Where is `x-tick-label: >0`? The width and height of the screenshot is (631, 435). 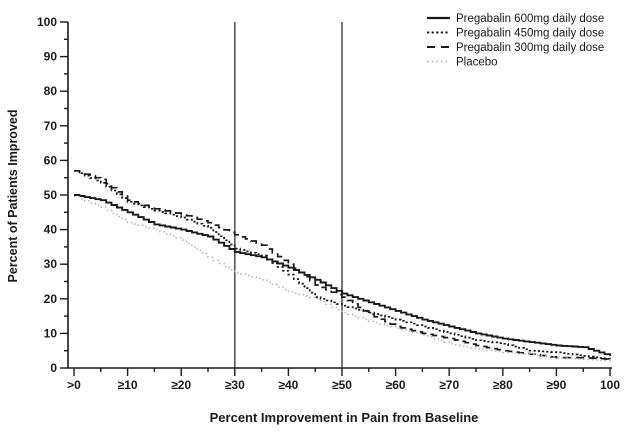
x-tick-label: >0 is located at coordinates (74, 385).